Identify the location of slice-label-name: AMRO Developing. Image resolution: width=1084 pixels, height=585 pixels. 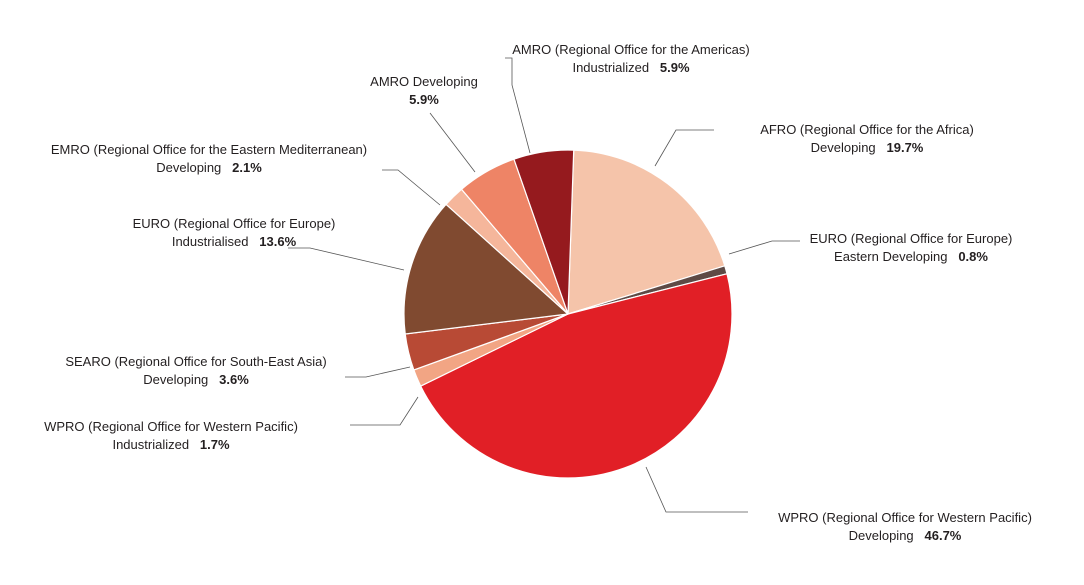
(424, 81).